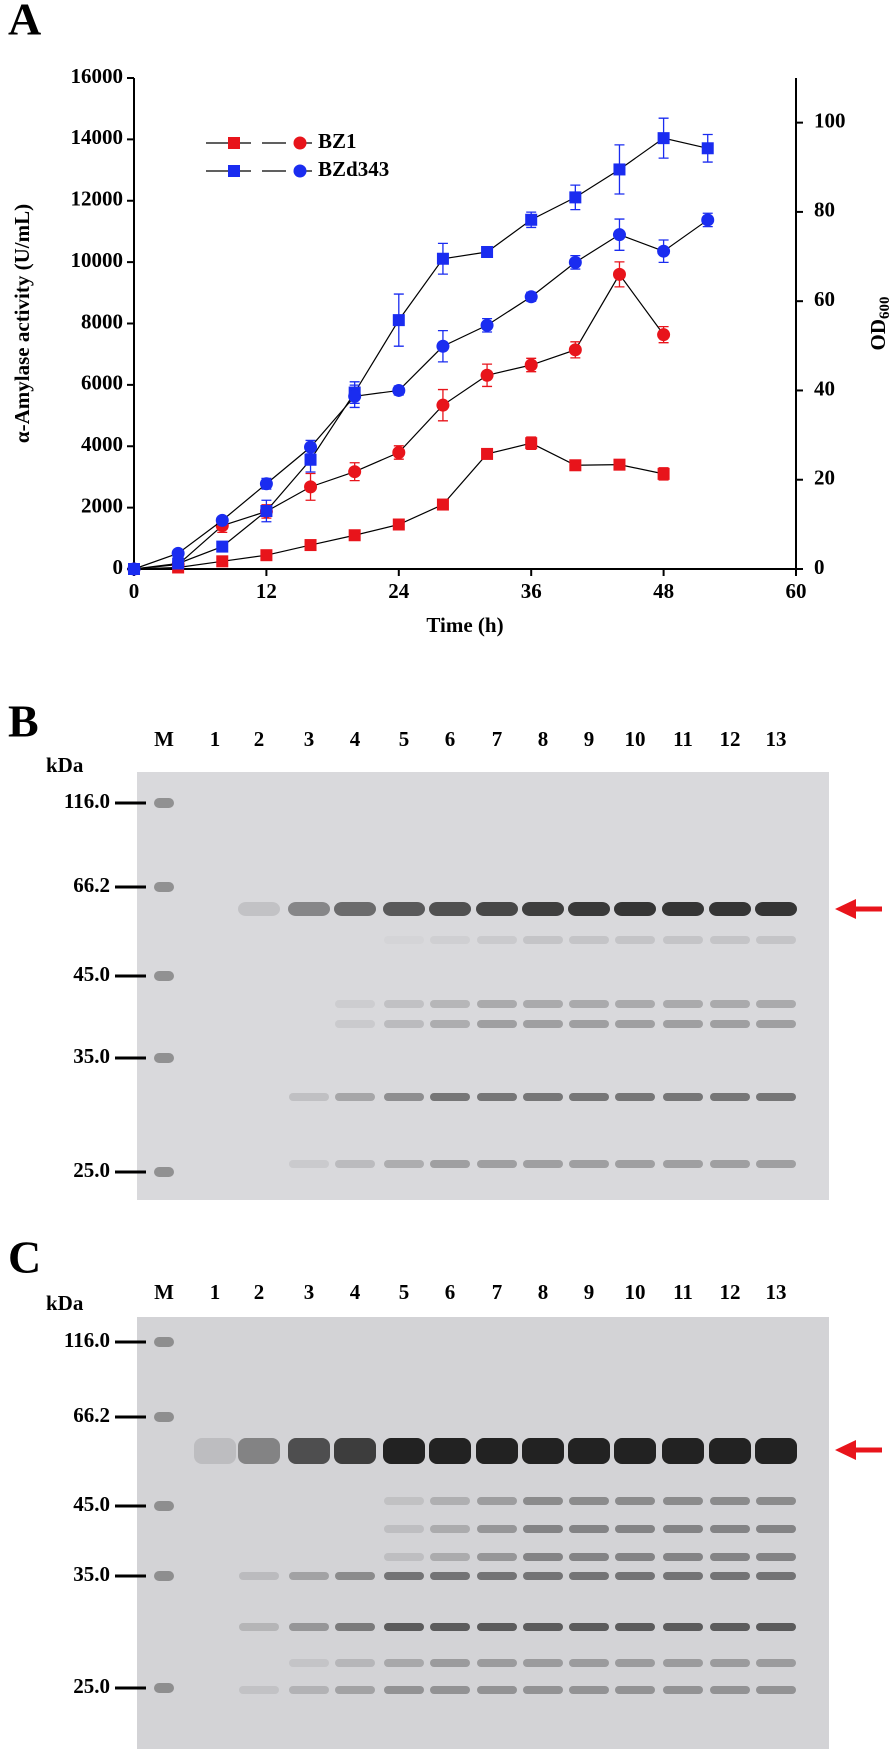  Describe the element at coordinates (531, 591) in the screenshot. I see `x-tick-label: 36` at that location.